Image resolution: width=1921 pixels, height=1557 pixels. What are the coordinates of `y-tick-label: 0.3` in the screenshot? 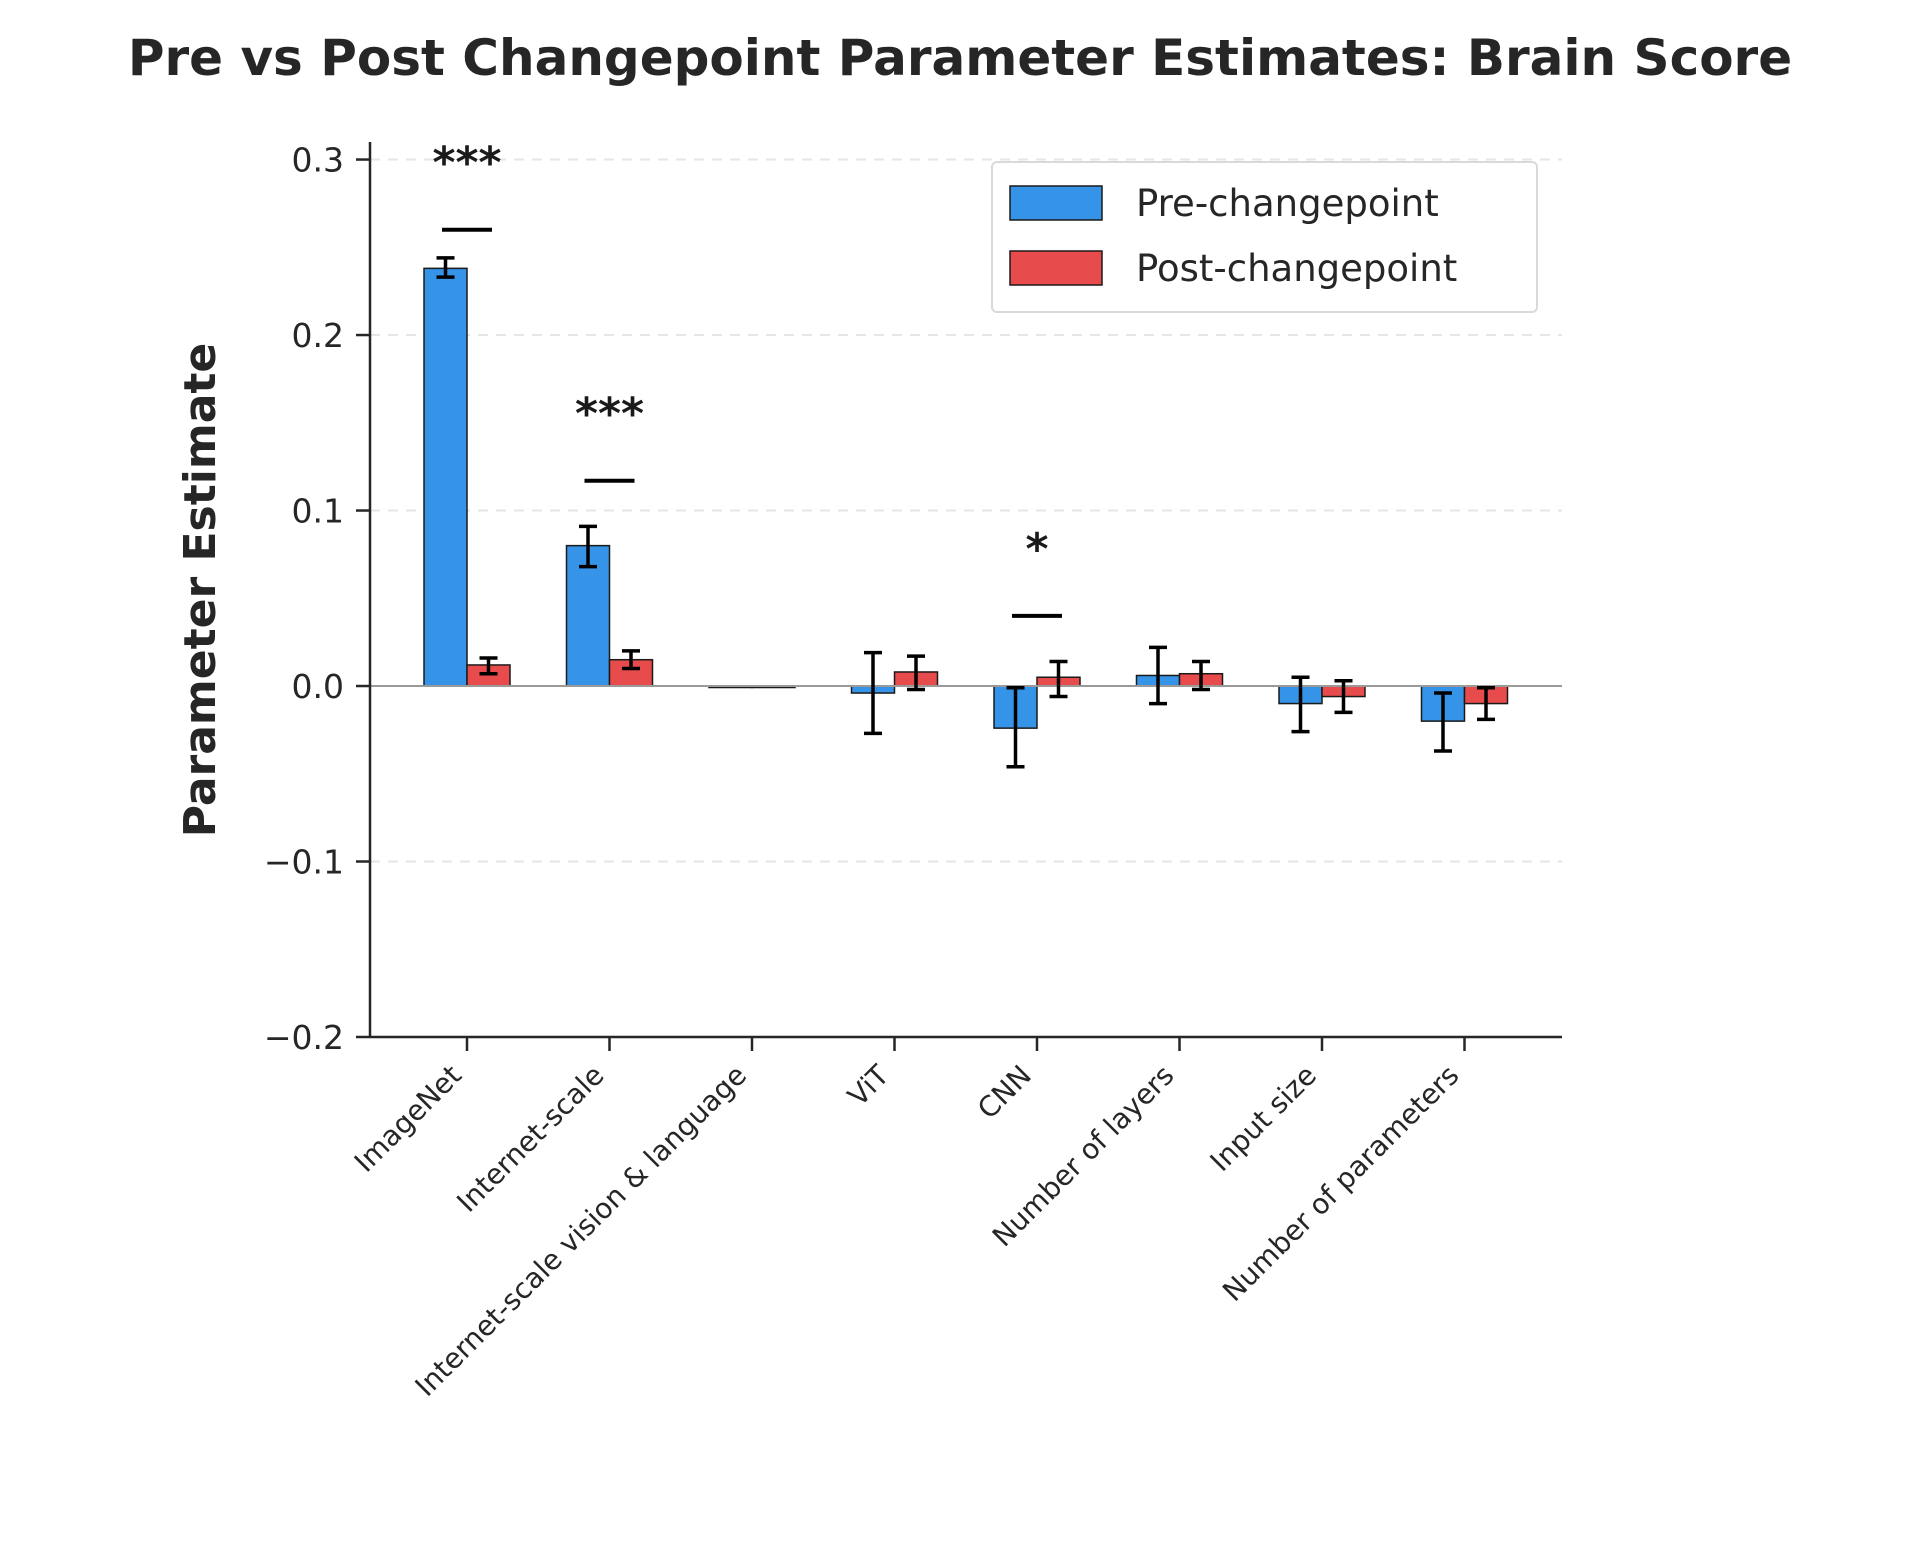 It's located at (318, 160).